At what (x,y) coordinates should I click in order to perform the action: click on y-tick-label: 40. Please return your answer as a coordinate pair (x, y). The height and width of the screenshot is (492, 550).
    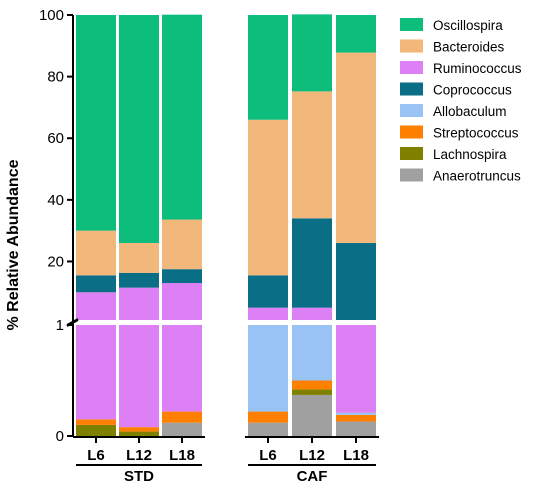
    Looking at the image, I should click on (55, 200).